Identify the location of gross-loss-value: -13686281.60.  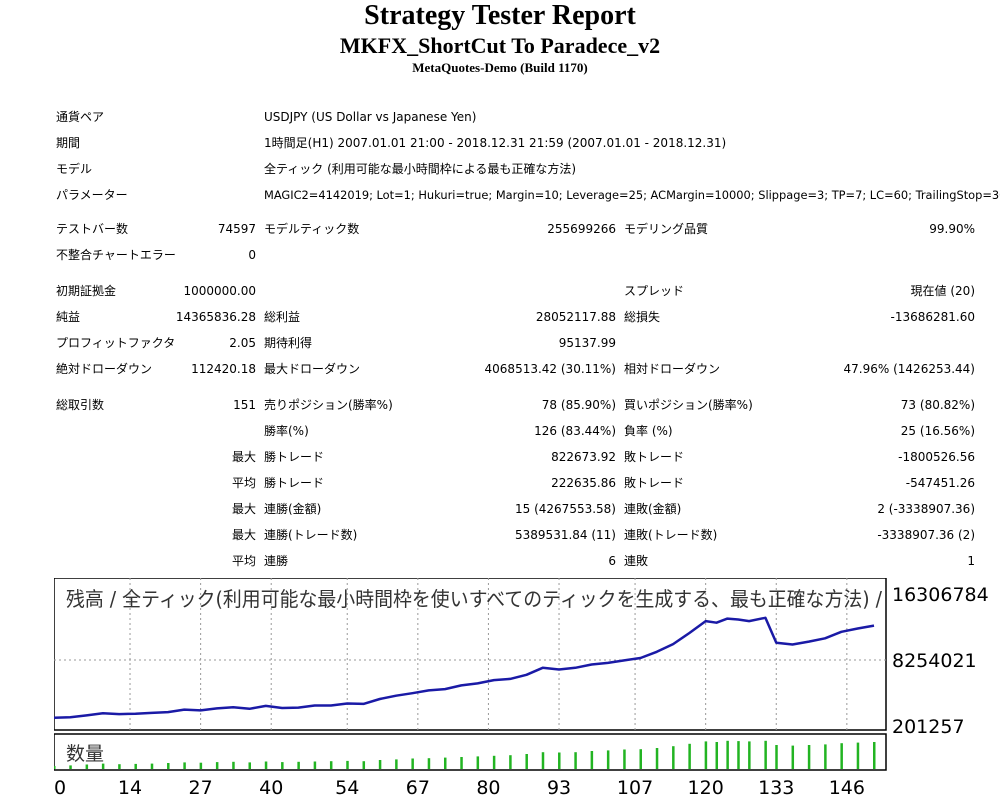
(933, 317).